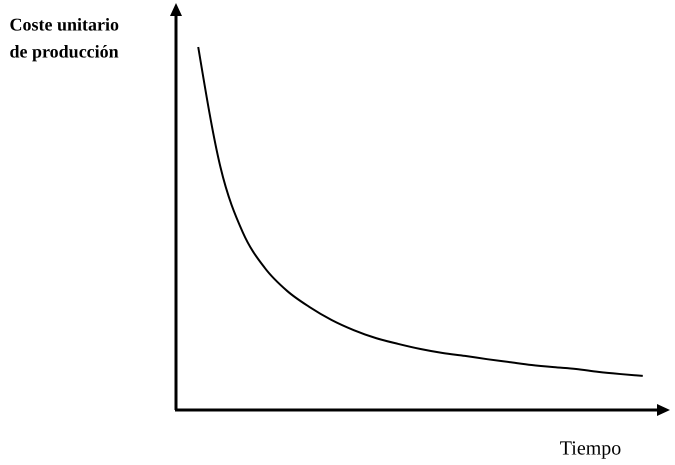 The image size is (675, 465). Describe the element at coordinates (64, 38) in the screenshot. I see `y-axis-title: Coste unitario de producción` at that location.